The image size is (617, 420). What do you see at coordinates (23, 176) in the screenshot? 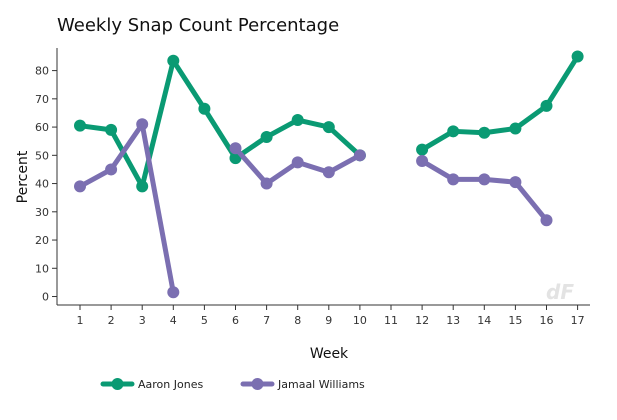
I see `y-axis-title: Percent` at bounding box center [23, 176].